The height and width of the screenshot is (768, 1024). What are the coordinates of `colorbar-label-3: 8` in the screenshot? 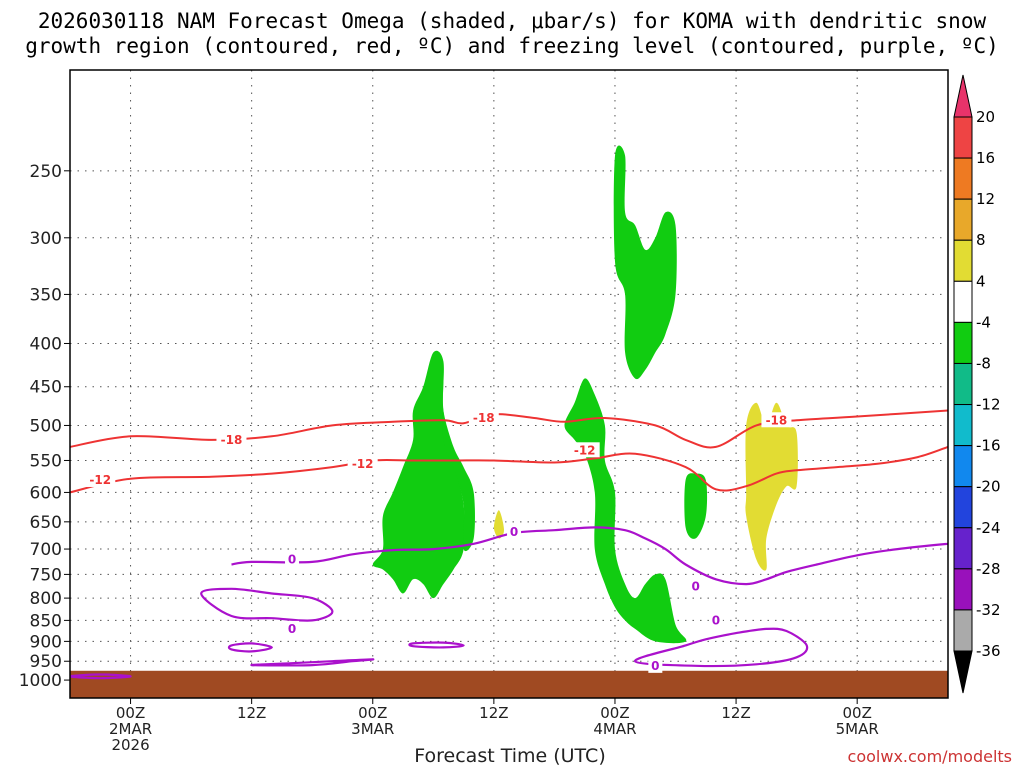 It's located at (981, 240).